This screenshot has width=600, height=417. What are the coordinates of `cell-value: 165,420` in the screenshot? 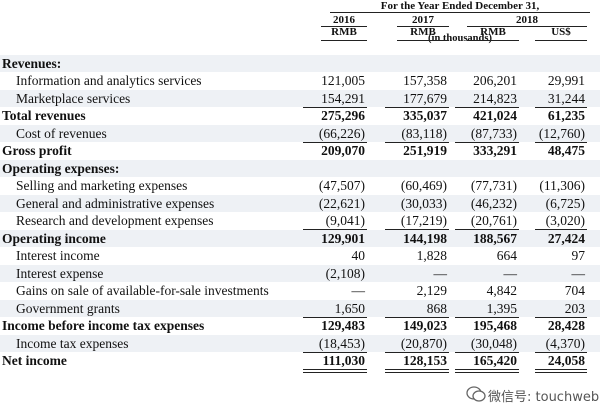 It's located at (495, 360).